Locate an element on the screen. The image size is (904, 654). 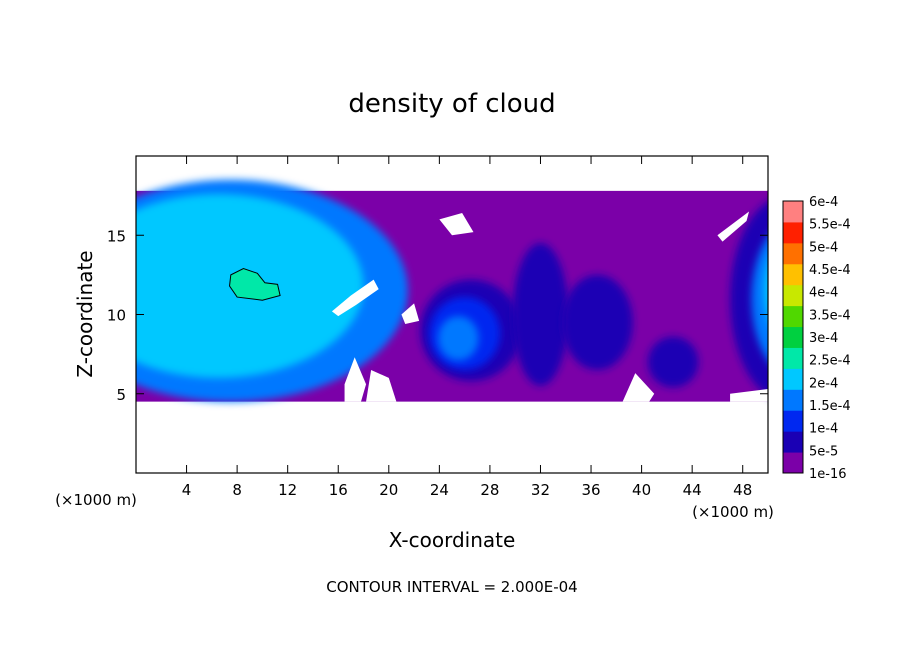
colorbar-frame is located at coordinates (793, 337).